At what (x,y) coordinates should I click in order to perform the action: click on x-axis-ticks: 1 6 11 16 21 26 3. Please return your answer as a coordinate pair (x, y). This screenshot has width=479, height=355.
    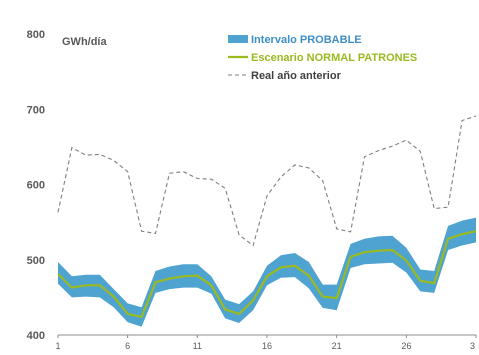
    Looking at the image, I should click on (266, 343).